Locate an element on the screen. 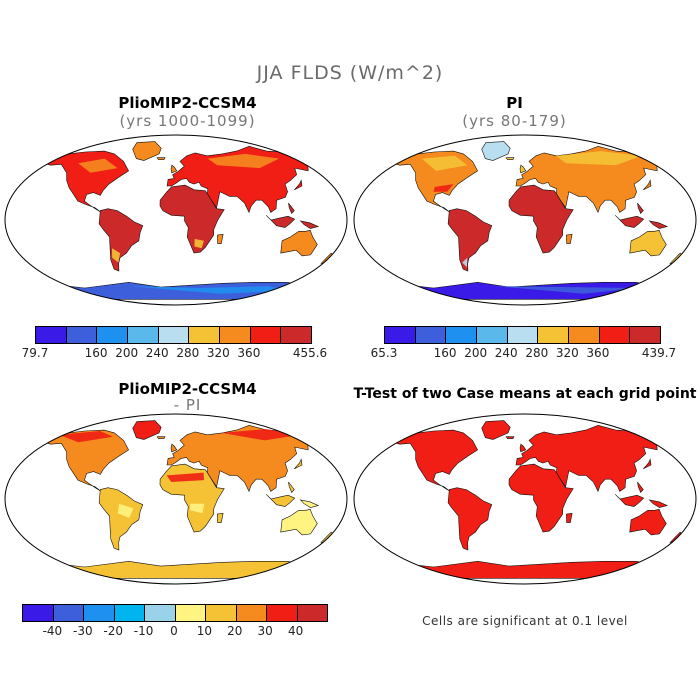  colorbar-label: 439.7 is located at coordinates (659, 353).